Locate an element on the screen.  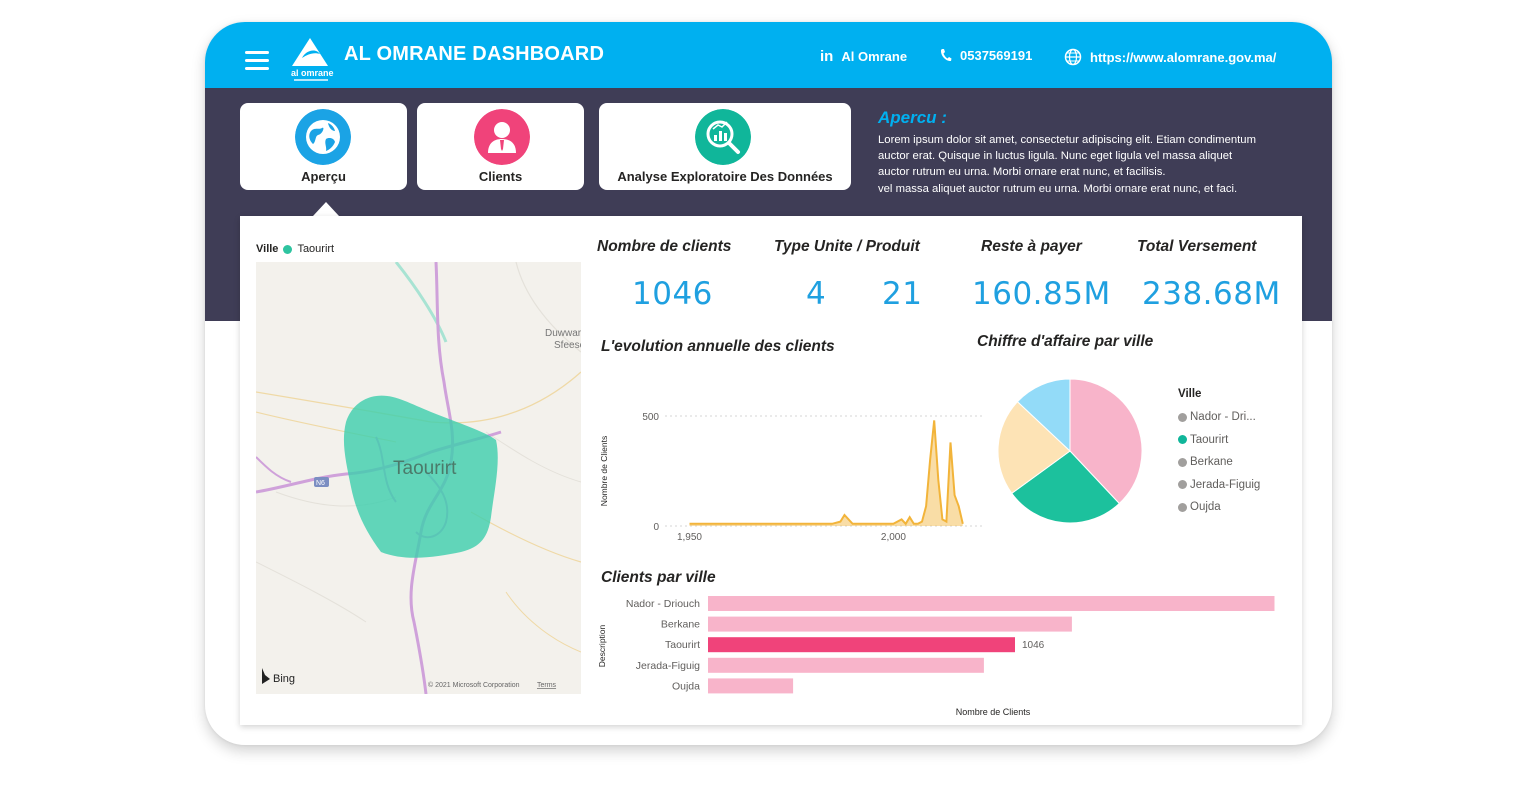
pie-legend-item: Oujda is located at coordinates (1219, 507).